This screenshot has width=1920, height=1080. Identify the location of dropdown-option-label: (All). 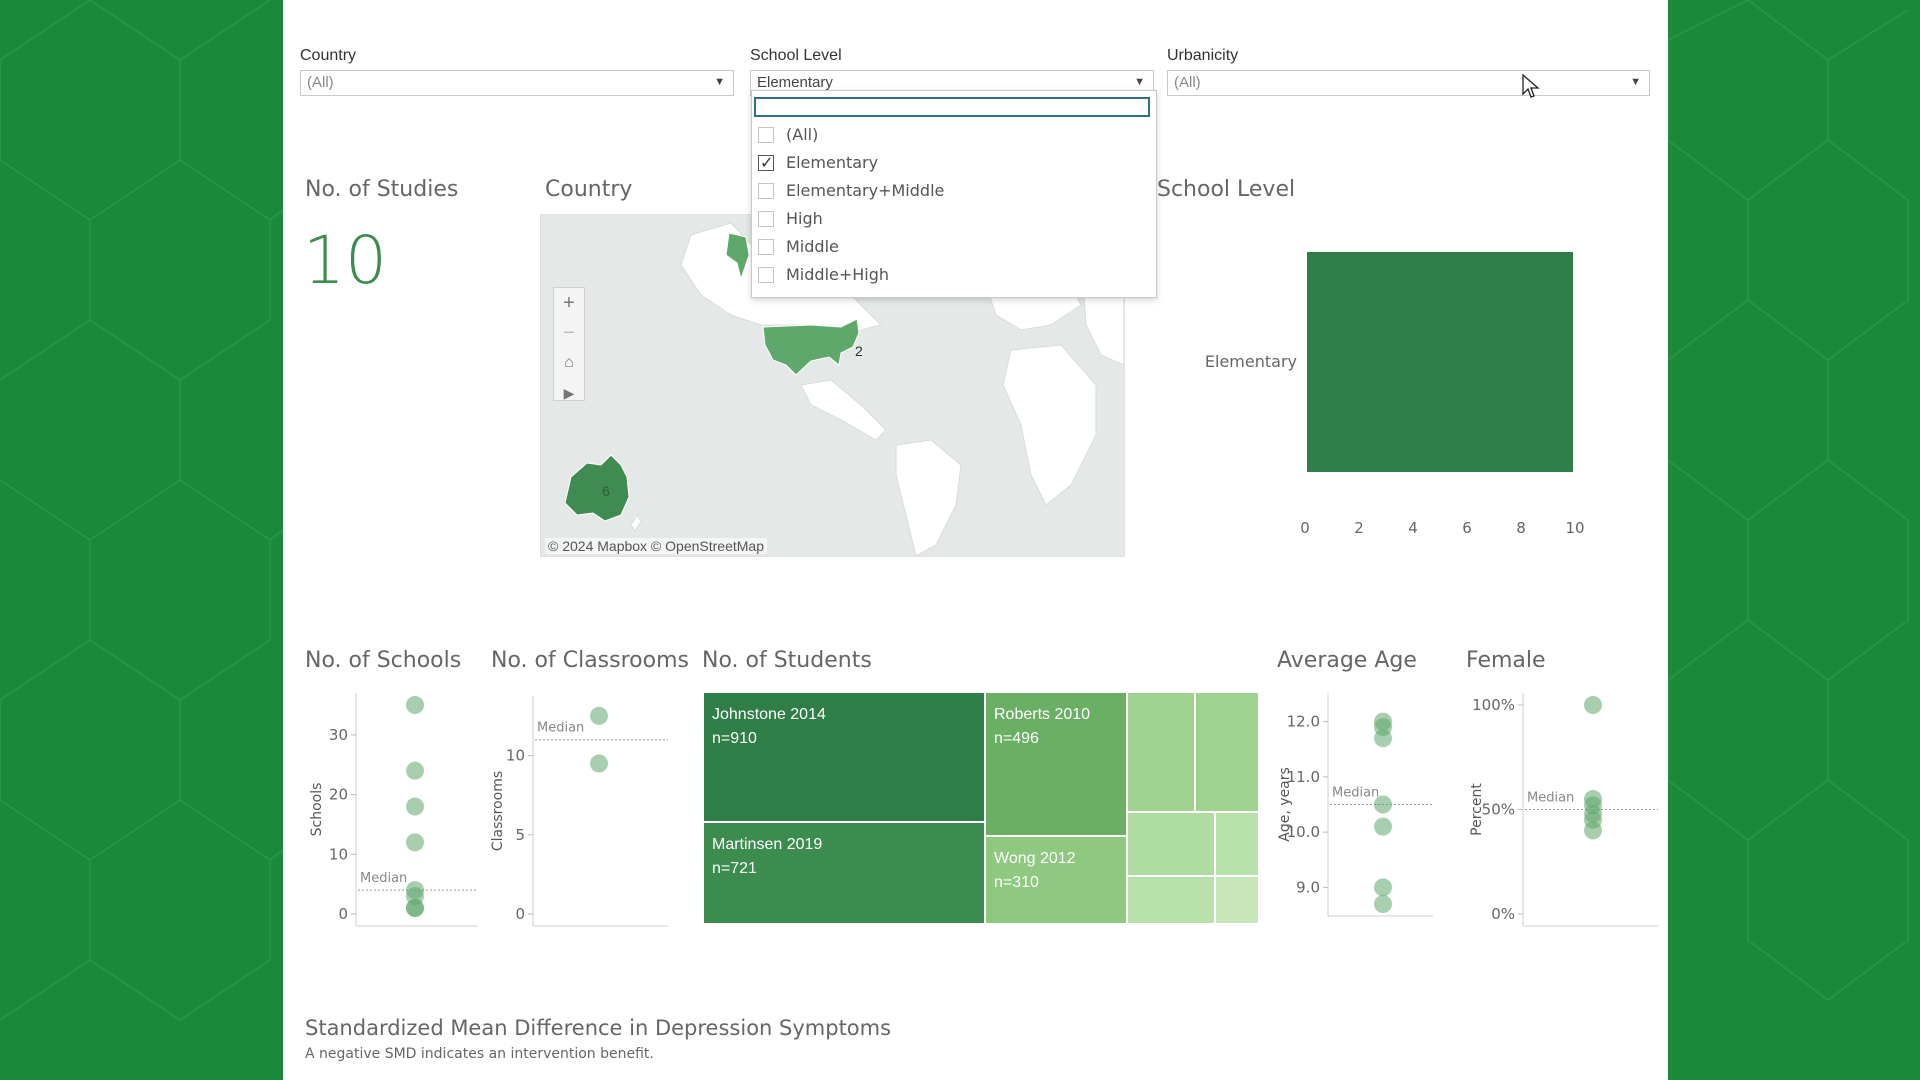
(802, 134).